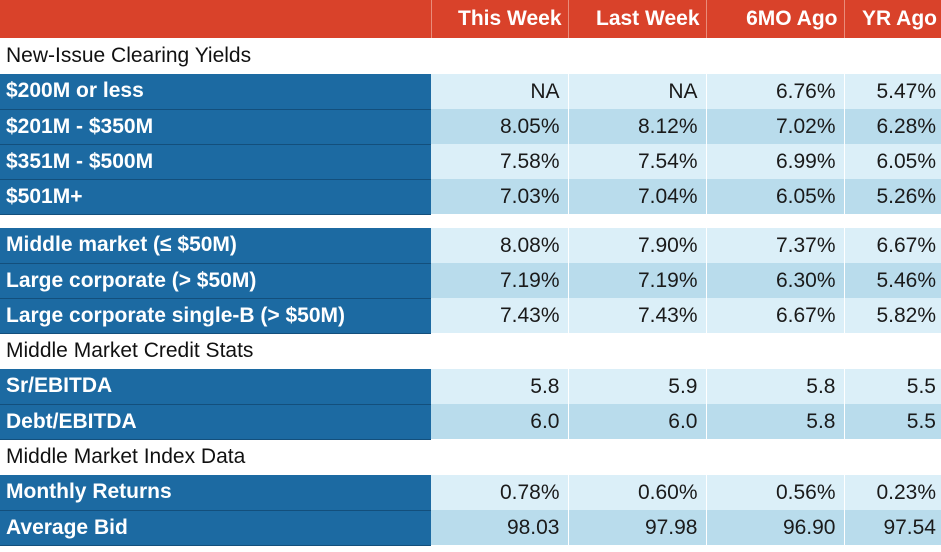  I want to click on cell-yr-ago: 5.82%, so click(892, 315).